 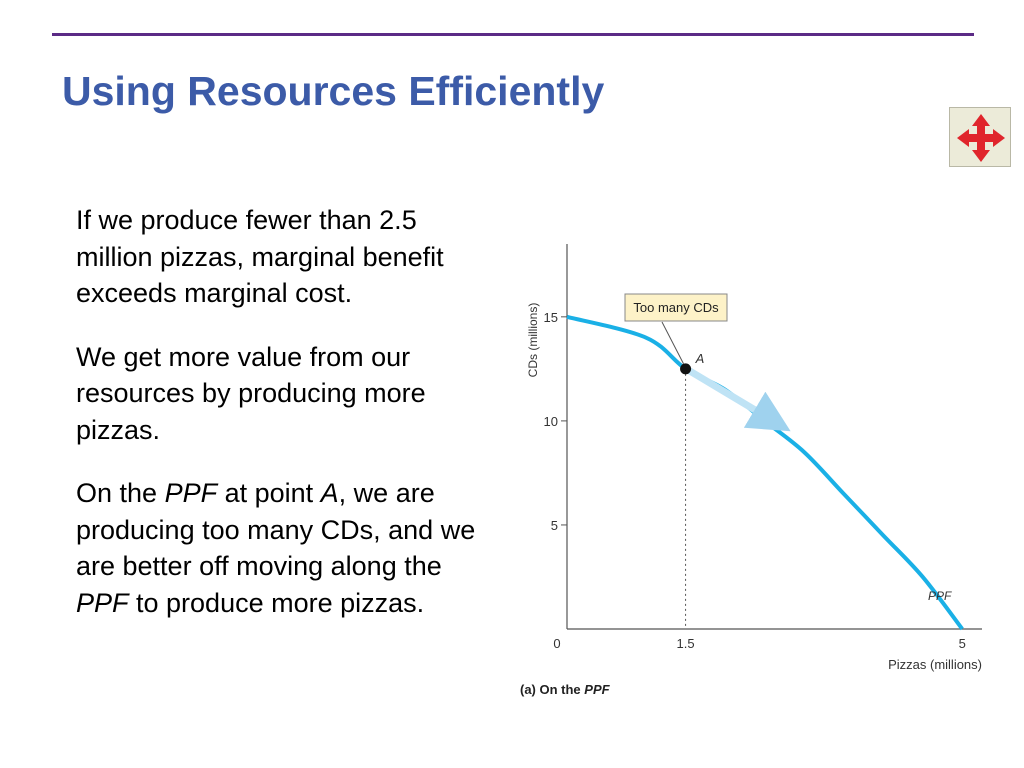 I want to click on top-rule, so click(x=513, y=34).